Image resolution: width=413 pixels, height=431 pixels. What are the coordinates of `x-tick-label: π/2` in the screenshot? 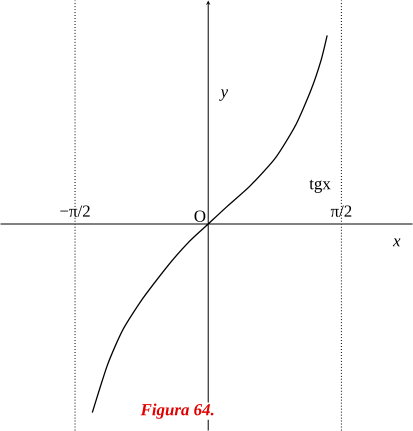 It's located at (341, 211).